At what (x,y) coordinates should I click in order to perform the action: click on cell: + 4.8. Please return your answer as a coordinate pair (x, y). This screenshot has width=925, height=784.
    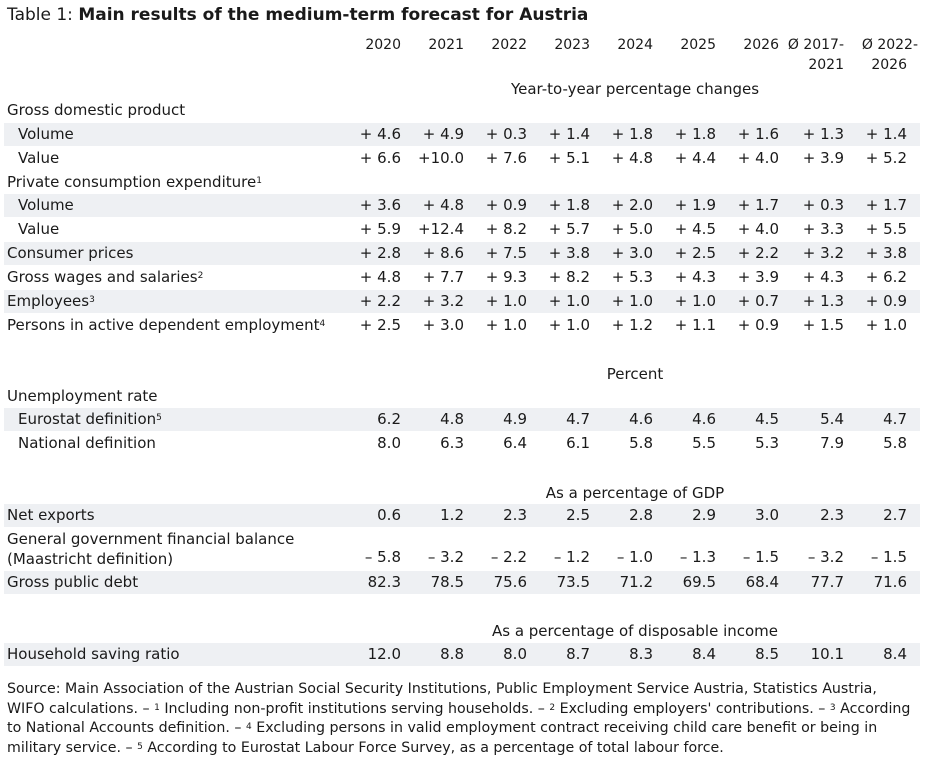
    Looking at the image, I should click on (443, 205).